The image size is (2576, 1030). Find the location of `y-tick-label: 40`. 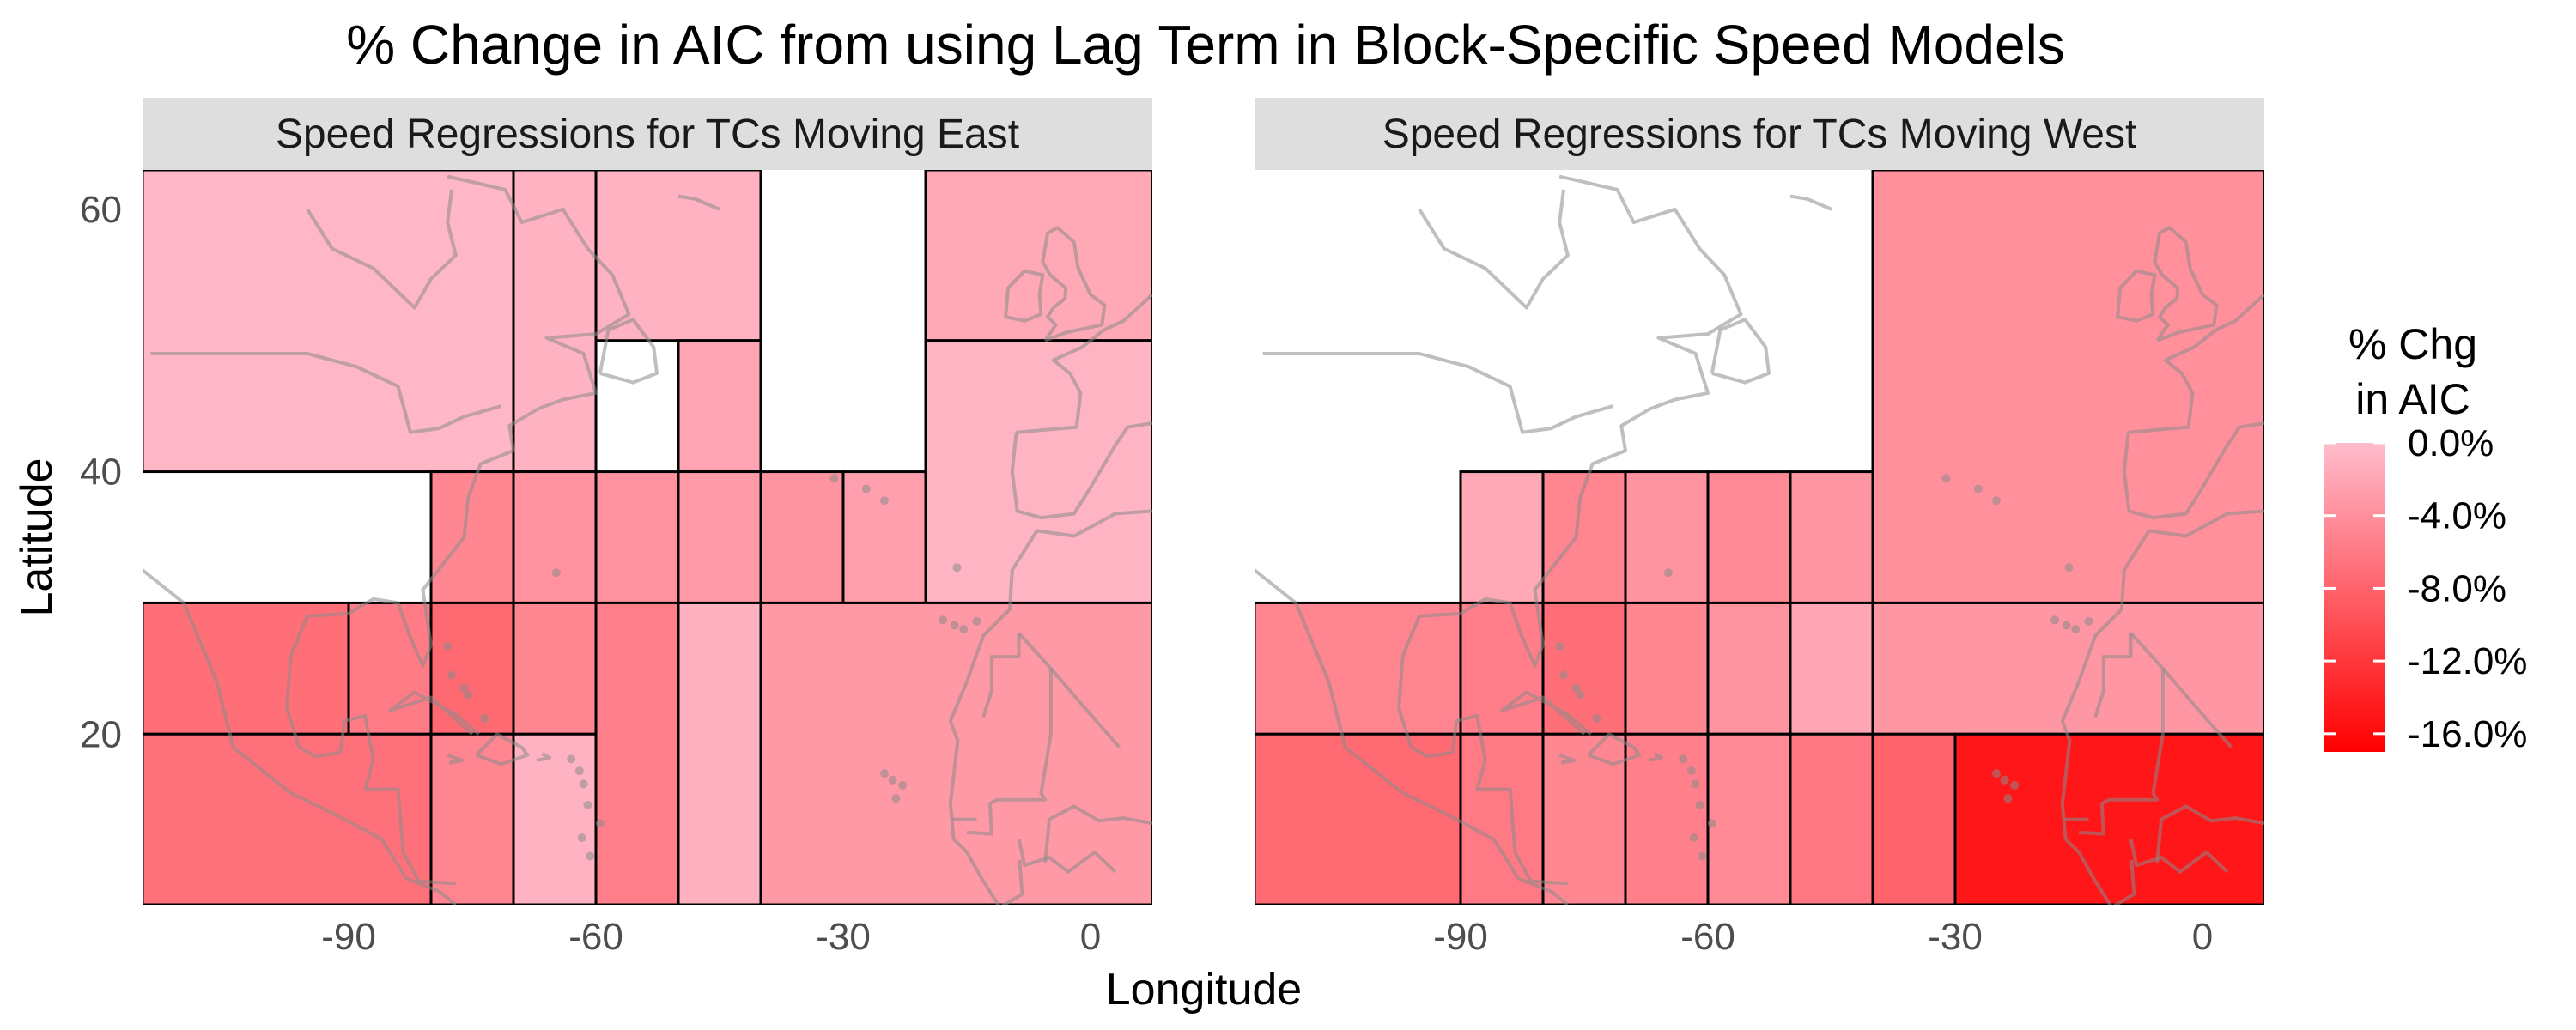

y-tick-label: 40 is located at coordinates (101, 472).